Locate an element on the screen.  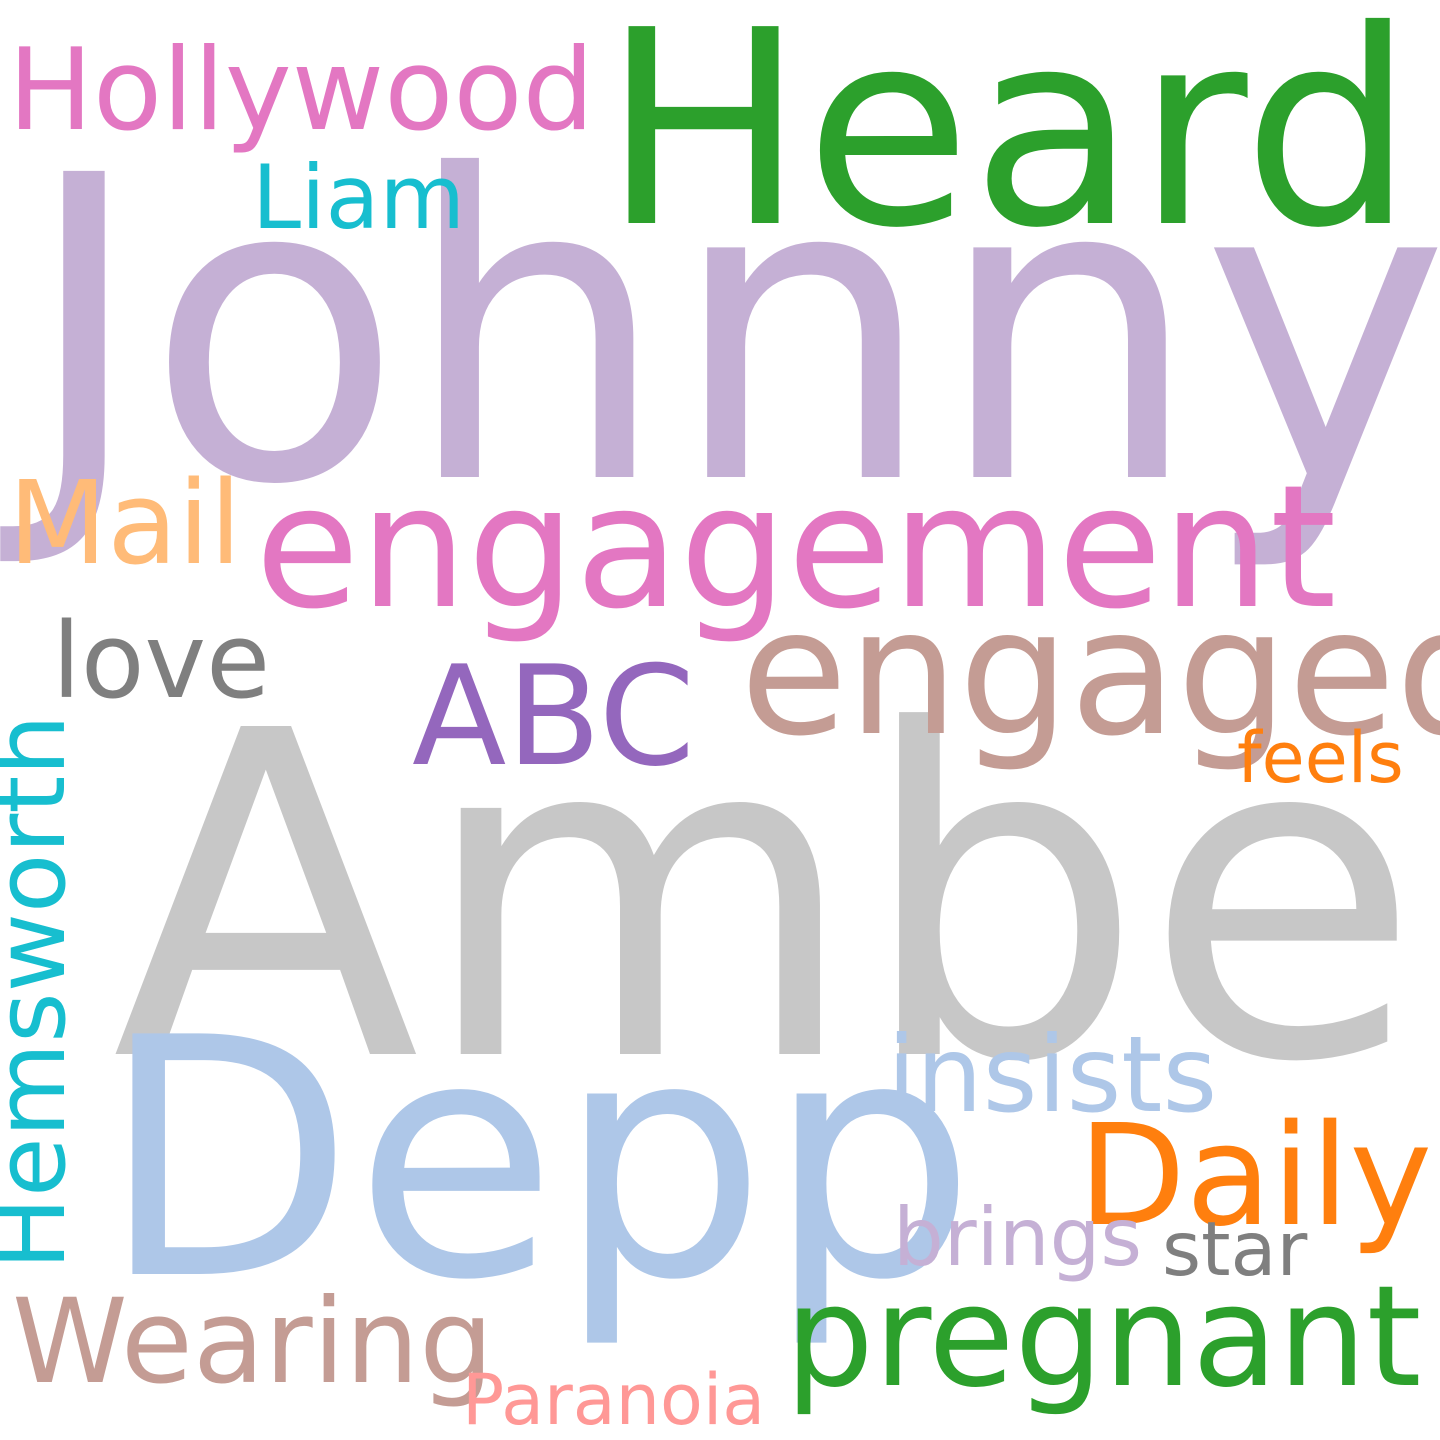
word-wearing: Wearing is located at coordinates (253, 1341).